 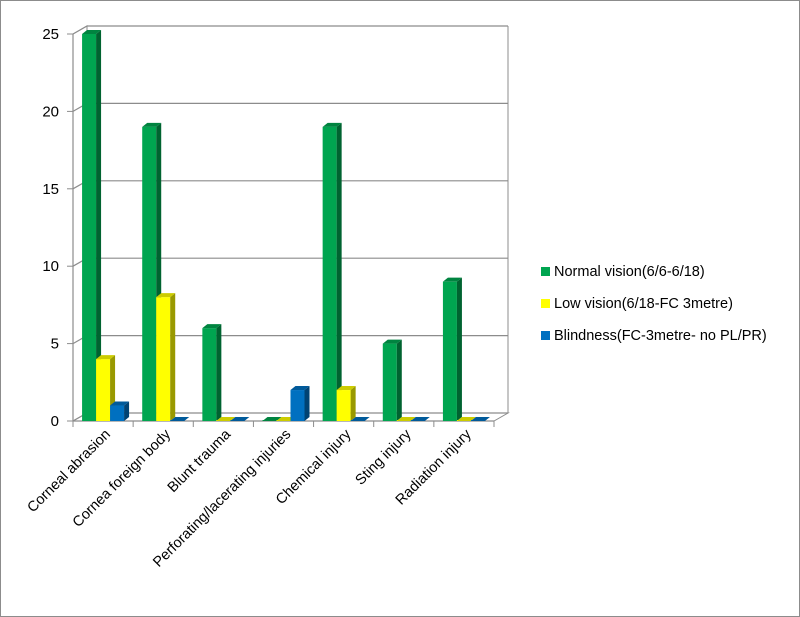 I want to click on y-tick-label: 10, so click(x=50, y=266).